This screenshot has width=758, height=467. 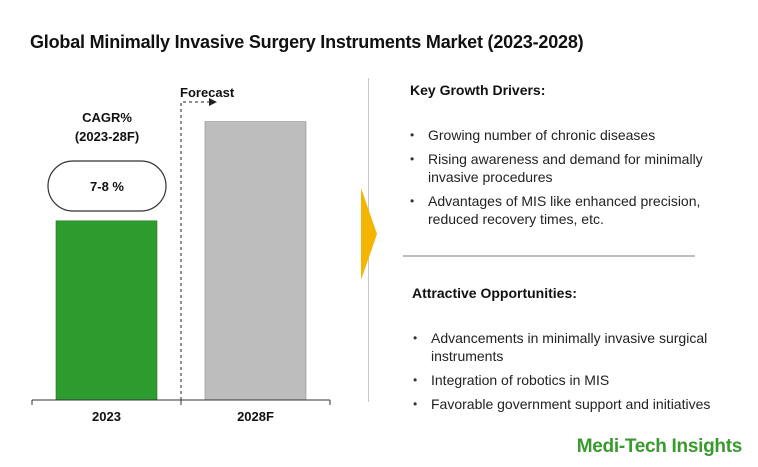 I want to click on growth-driver-item: • Growing number of chronic diseases, so click(x=558, y=135).